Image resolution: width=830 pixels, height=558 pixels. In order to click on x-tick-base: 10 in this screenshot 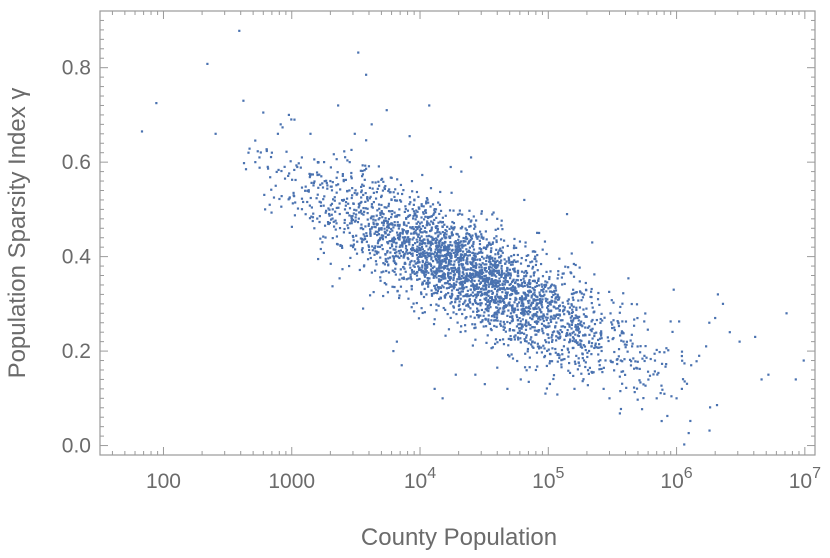, I will do `click(671, 481)`.